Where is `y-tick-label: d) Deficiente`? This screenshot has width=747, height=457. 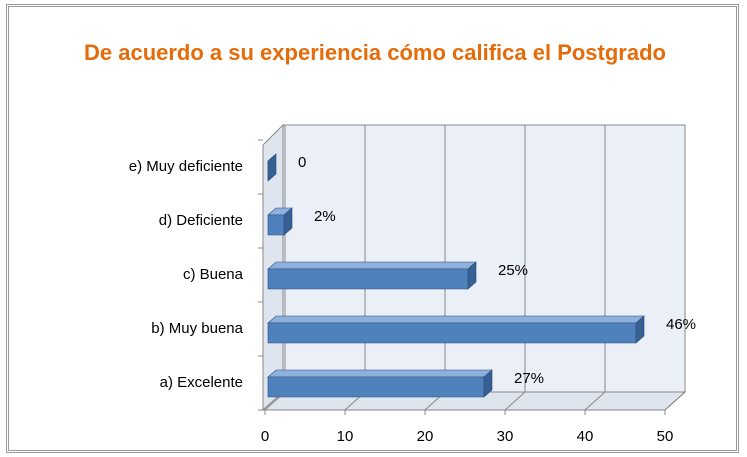 y-tick-label: d) Deficiente is located at coordinates (201, 220).